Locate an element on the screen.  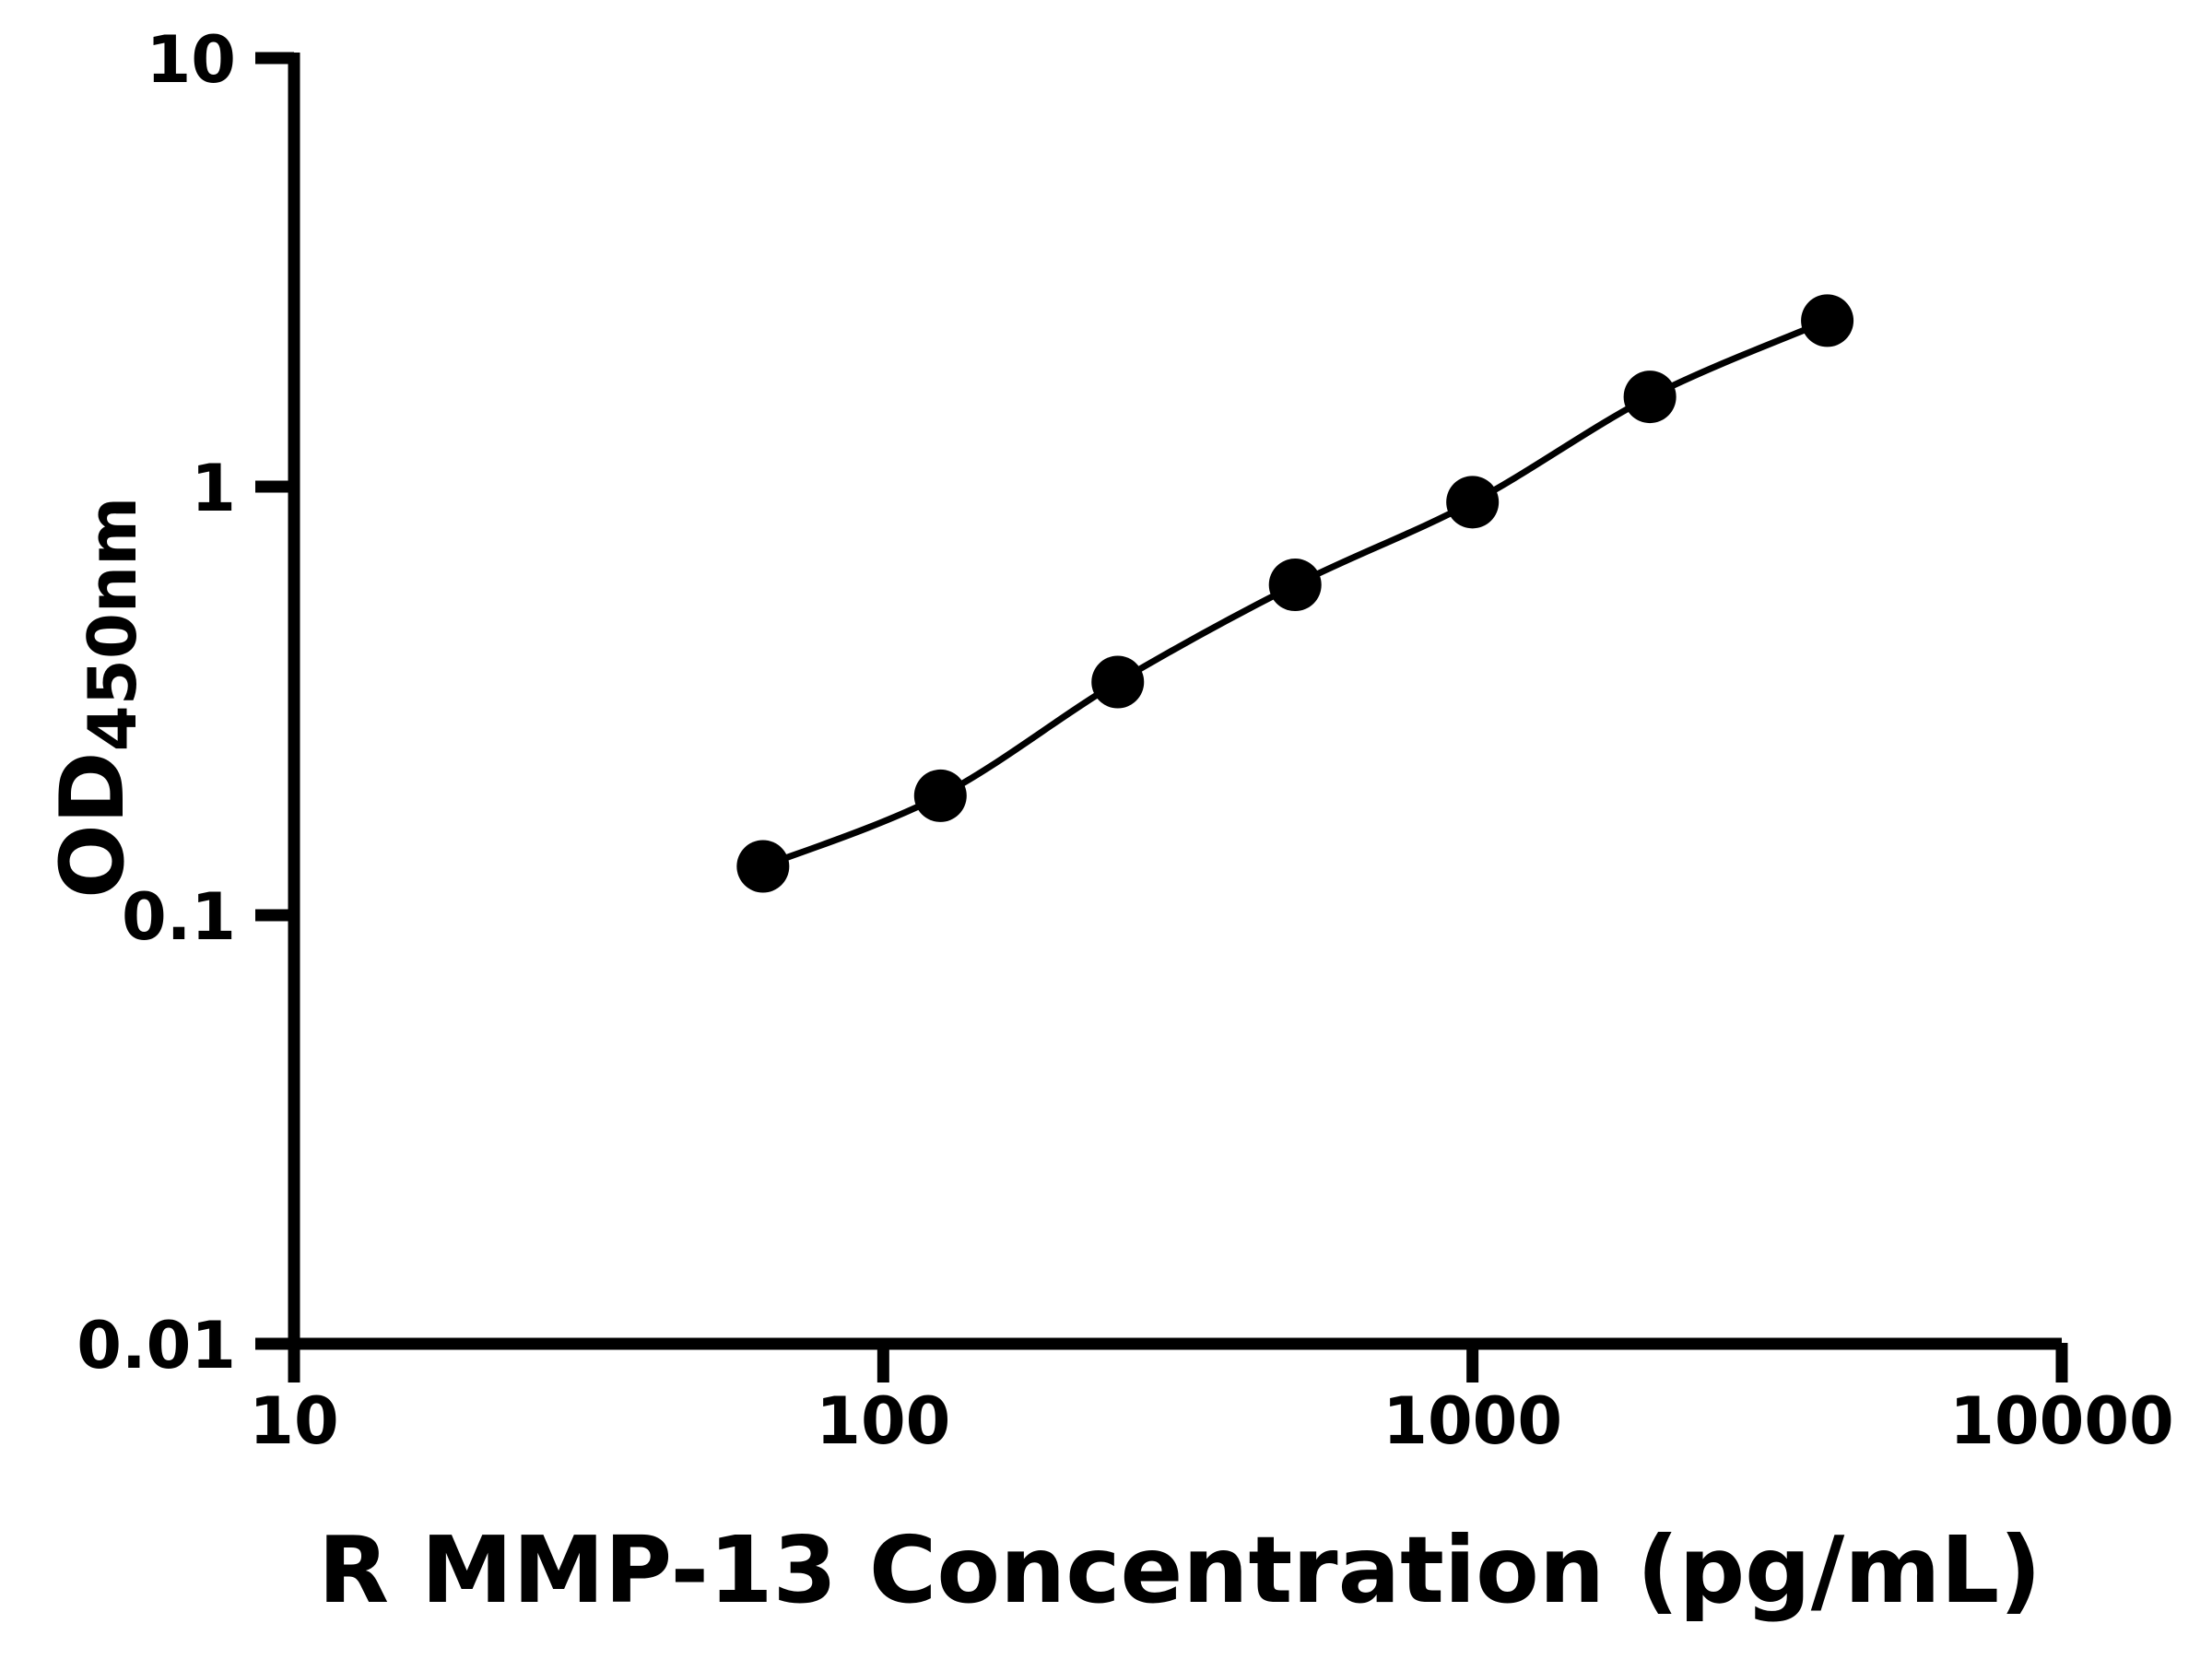
y-tick-label-1: 1 is located at coordinates (213, 488).